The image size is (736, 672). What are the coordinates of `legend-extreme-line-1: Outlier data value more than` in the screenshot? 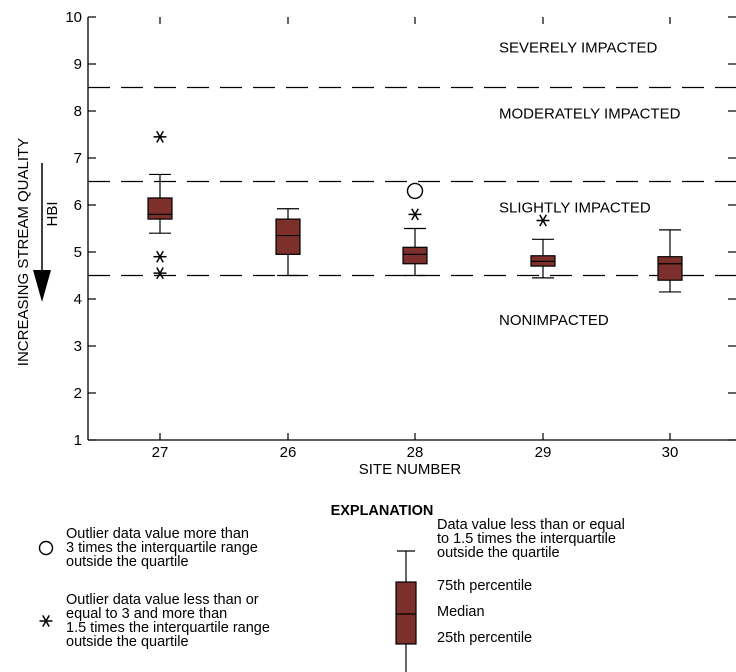 It's located at (157, 534).